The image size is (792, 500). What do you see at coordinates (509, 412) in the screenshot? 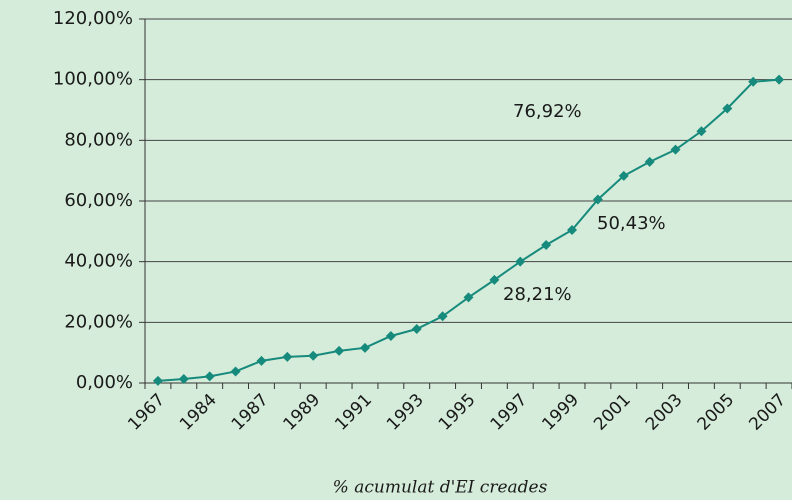
I see `x-tick-label: 1997` at bounding box center [509, 412].